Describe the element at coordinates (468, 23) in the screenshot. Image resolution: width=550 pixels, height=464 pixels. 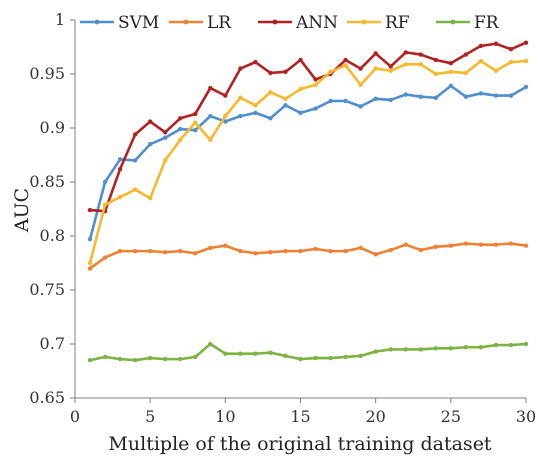
I see `legend-item-fr: FR` at that location.